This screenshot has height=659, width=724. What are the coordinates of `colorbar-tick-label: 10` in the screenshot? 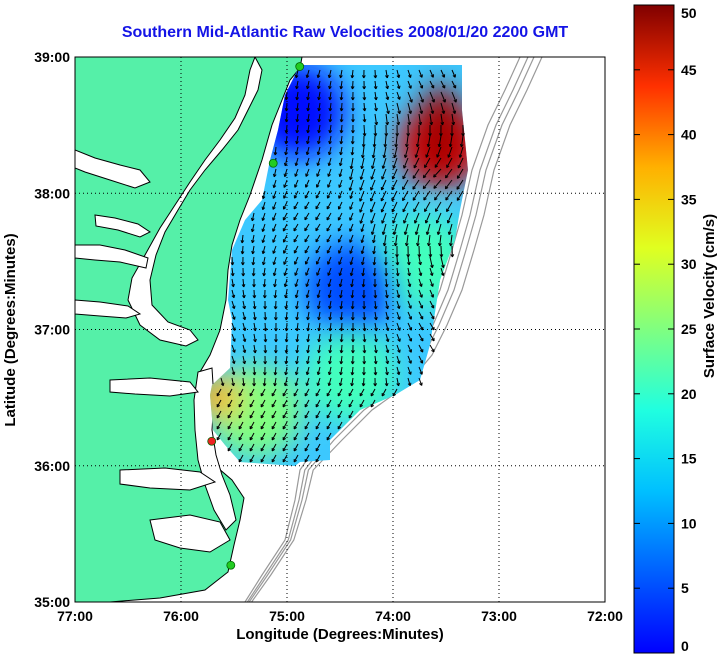 It's located at (689, 523).